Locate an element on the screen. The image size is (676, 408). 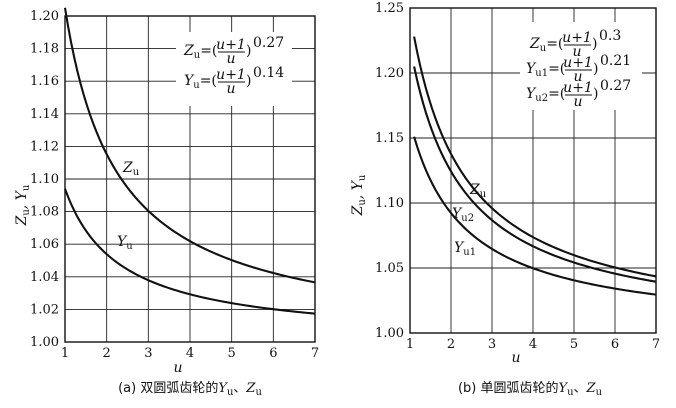
svg-text: Yu1=( is located at coordinates (545, 70).